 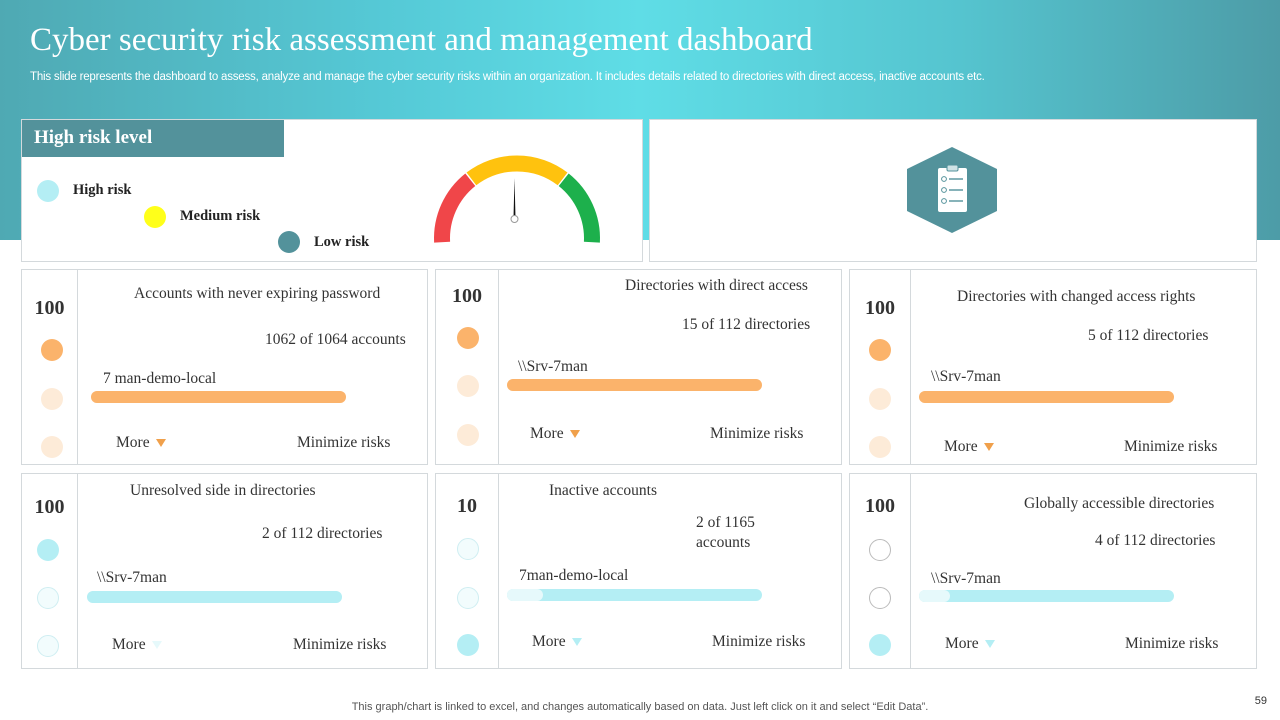 I want to click on high-risk-label: High risk, so click(x=102, y=190).